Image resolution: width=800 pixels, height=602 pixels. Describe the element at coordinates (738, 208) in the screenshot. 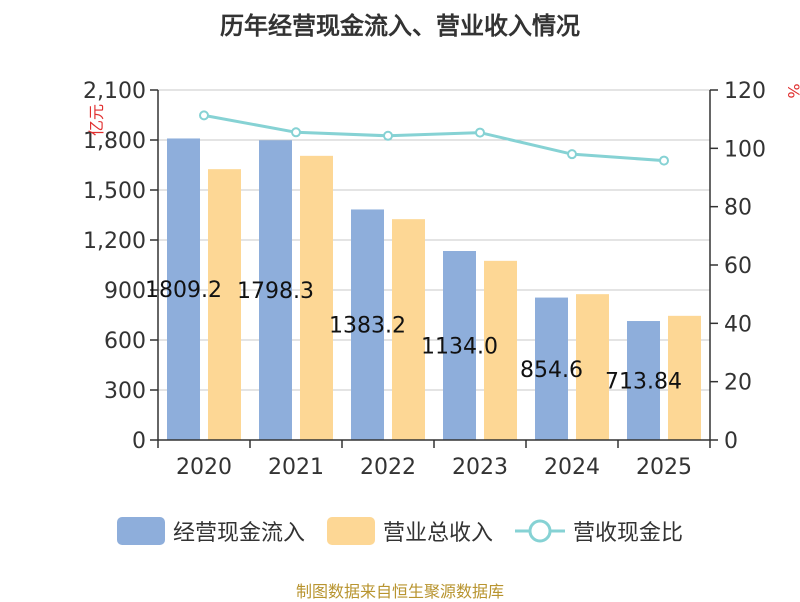

I see `right-tick-label: 80` at that location.